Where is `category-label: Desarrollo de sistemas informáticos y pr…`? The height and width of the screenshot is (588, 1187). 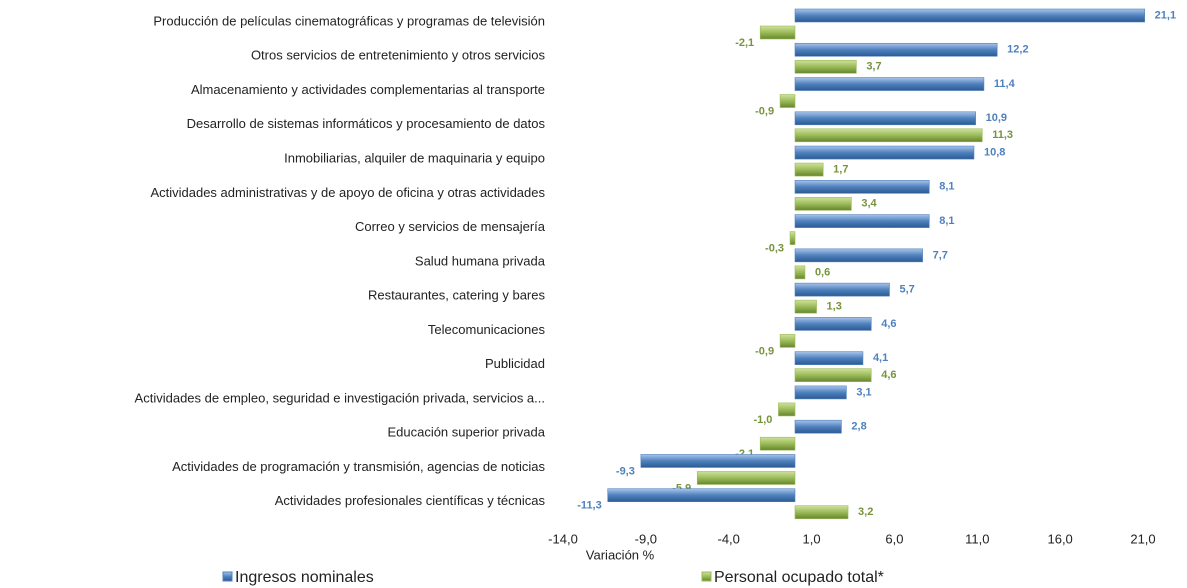 category-label: Desarrollo de sistemas informáticos y pr… is located at coordinates (366, 123).